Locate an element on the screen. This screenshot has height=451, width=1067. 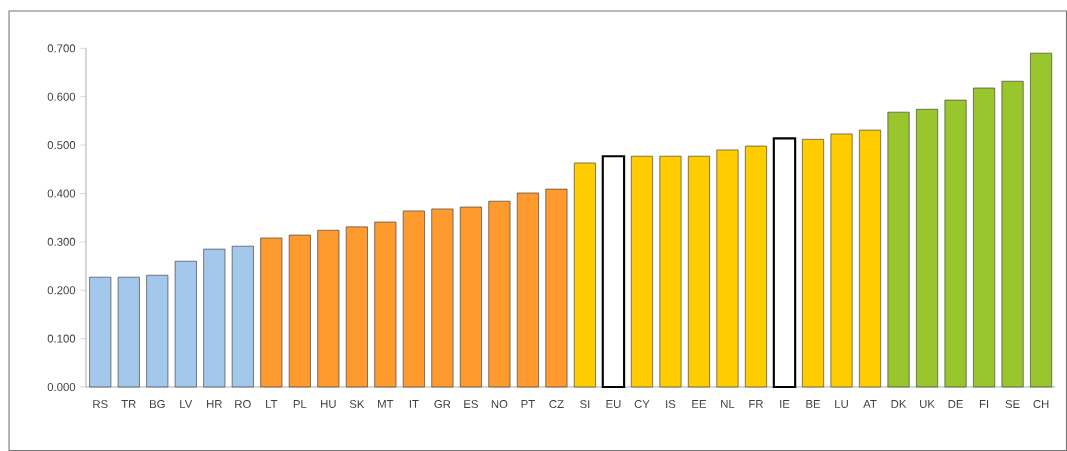
x-tick-label: FR is located at coordinates (756, 404).